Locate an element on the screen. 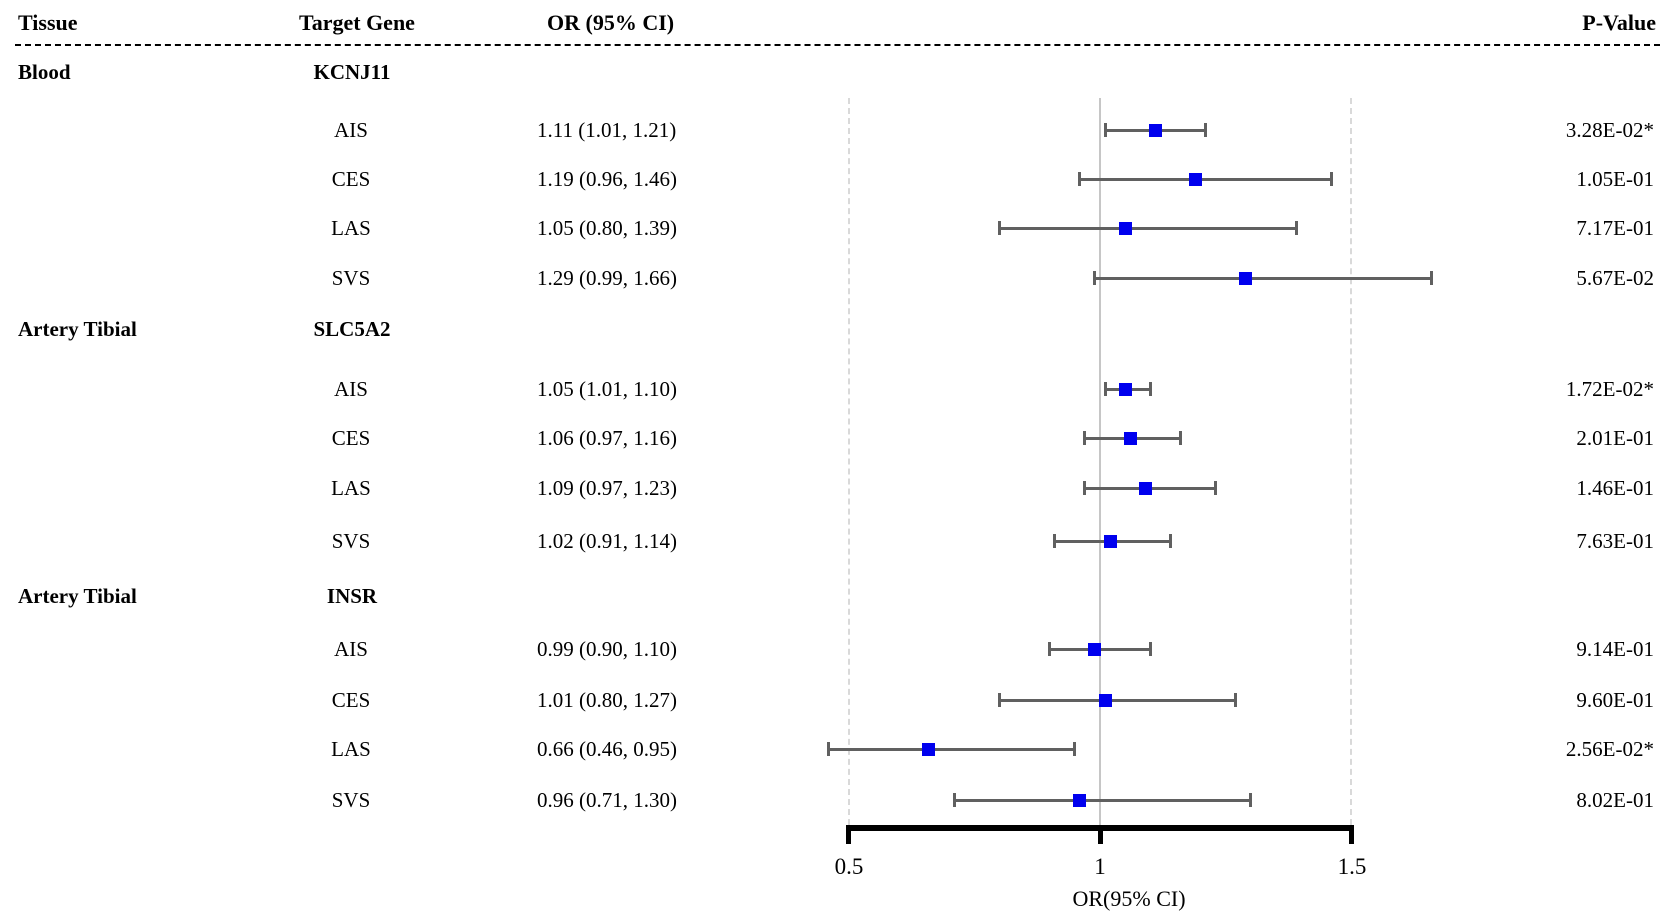  column-header-target-gene: Target Gene is located at coordinates (357, 22).